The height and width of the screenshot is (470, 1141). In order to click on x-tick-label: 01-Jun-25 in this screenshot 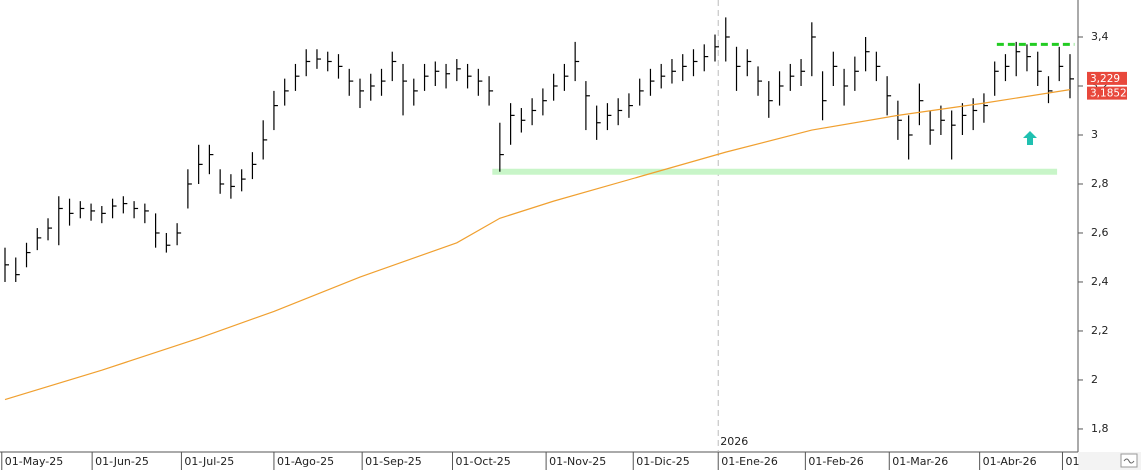, I will do `click(122, 461)`.